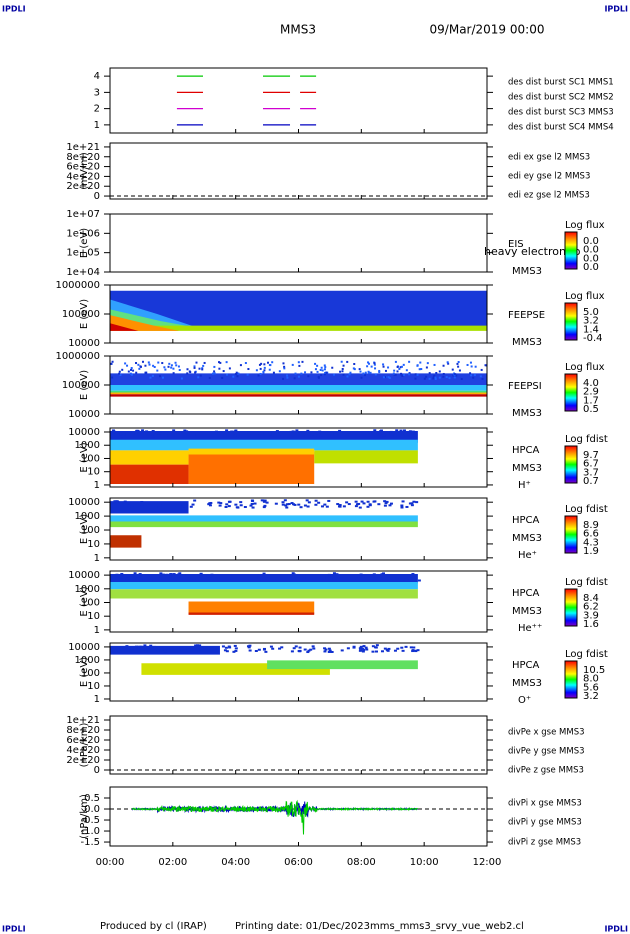  What do you see at coordinates (87, 589) in the screenshot?
I see `y-tick-label: 1000` at bounding box center [87, 589].